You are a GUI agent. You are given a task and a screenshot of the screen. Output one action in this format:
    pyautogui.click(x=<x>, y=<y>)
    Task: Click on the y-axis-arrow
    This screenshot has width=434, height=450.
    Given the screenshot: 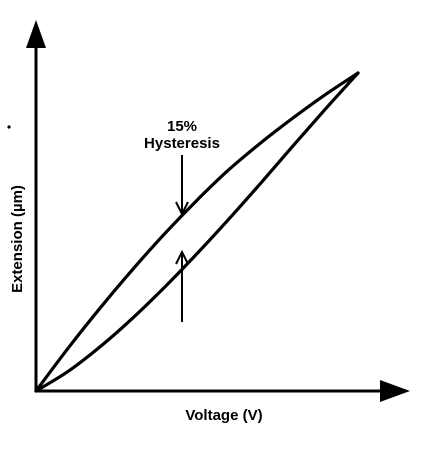 What is the action you would take?
    pyautogui.click(x=36, y=34)
    